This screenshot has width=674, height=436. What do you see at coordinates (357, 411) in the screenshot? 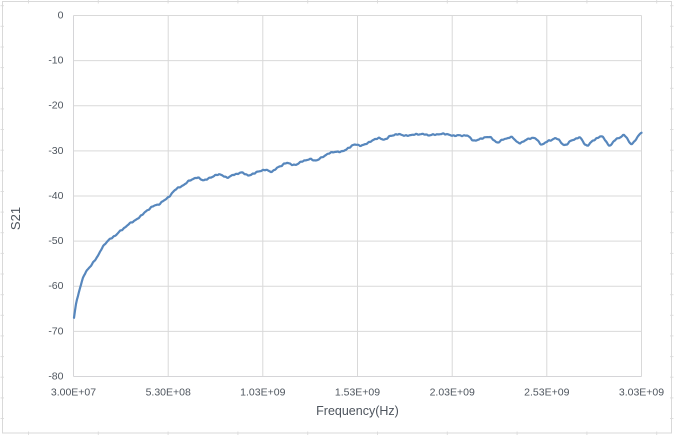
I see `svg-text: Frequency(Hz)` at bounding box center [357, 411].